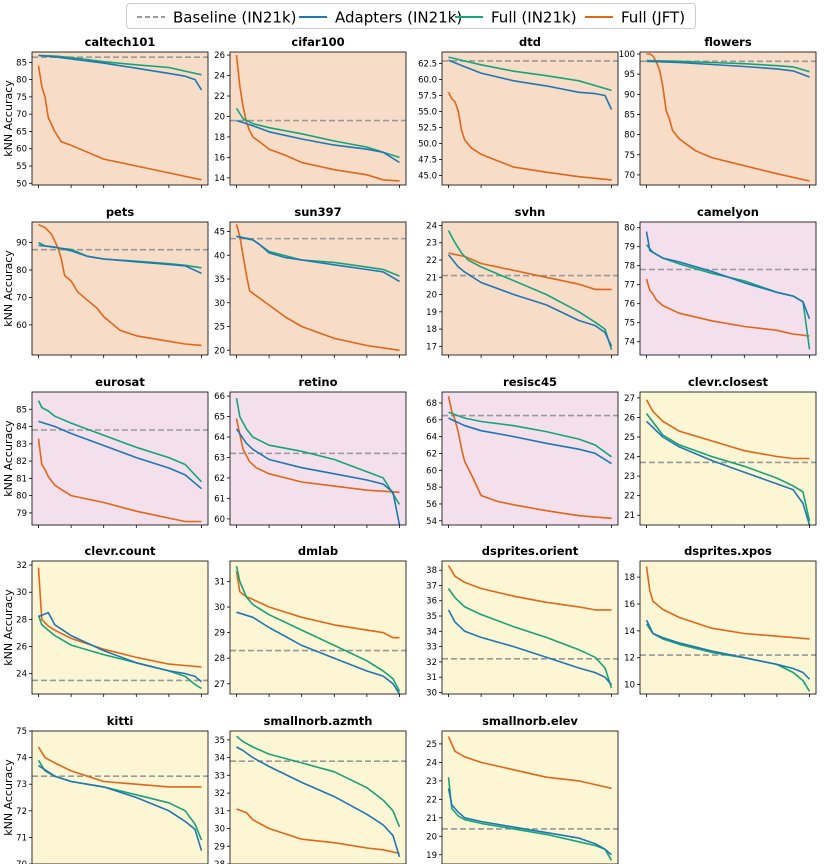  I want to click on panel-title: camelyon, so click(728, 212).